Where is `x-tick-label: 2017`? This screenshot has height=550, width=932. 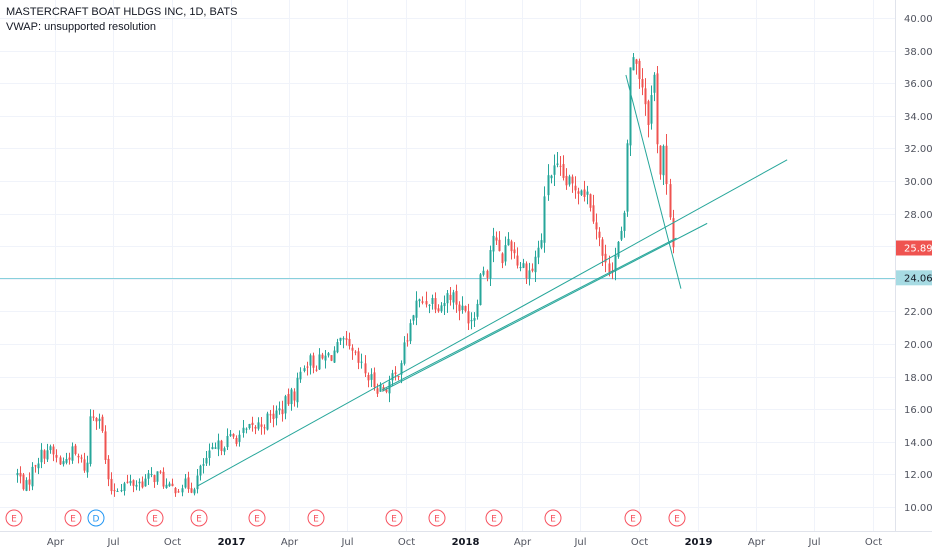
x-tick-label: 2017 is located at coordinates (232, 542).